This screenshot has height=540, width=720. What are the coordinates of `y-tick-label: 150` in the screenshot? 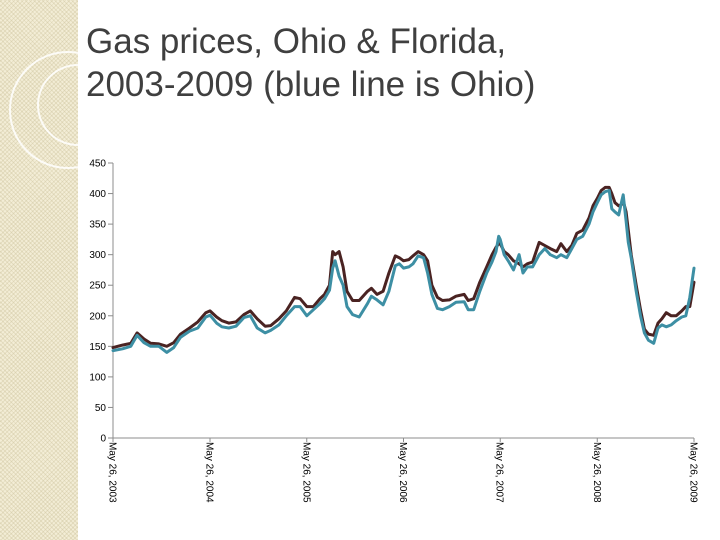 It's located at (97, 347).